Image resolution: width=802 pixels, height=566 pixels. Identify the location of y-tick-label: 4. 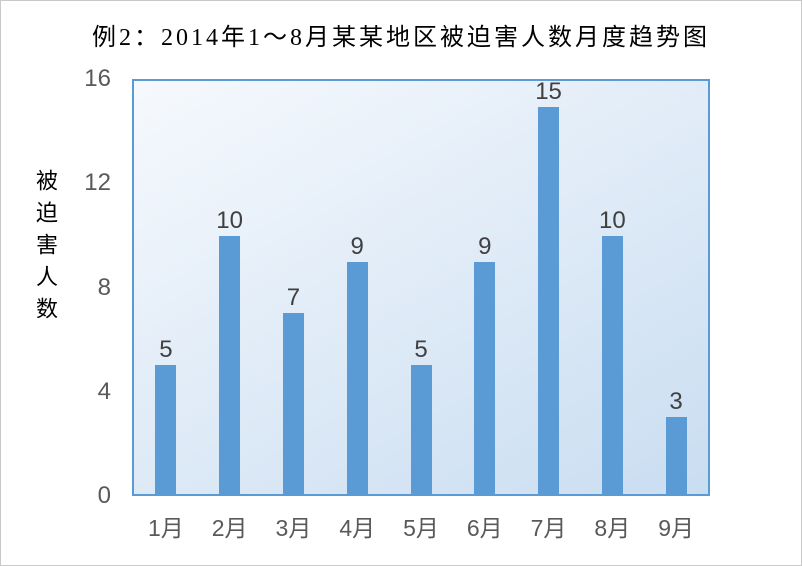
(104, 391).